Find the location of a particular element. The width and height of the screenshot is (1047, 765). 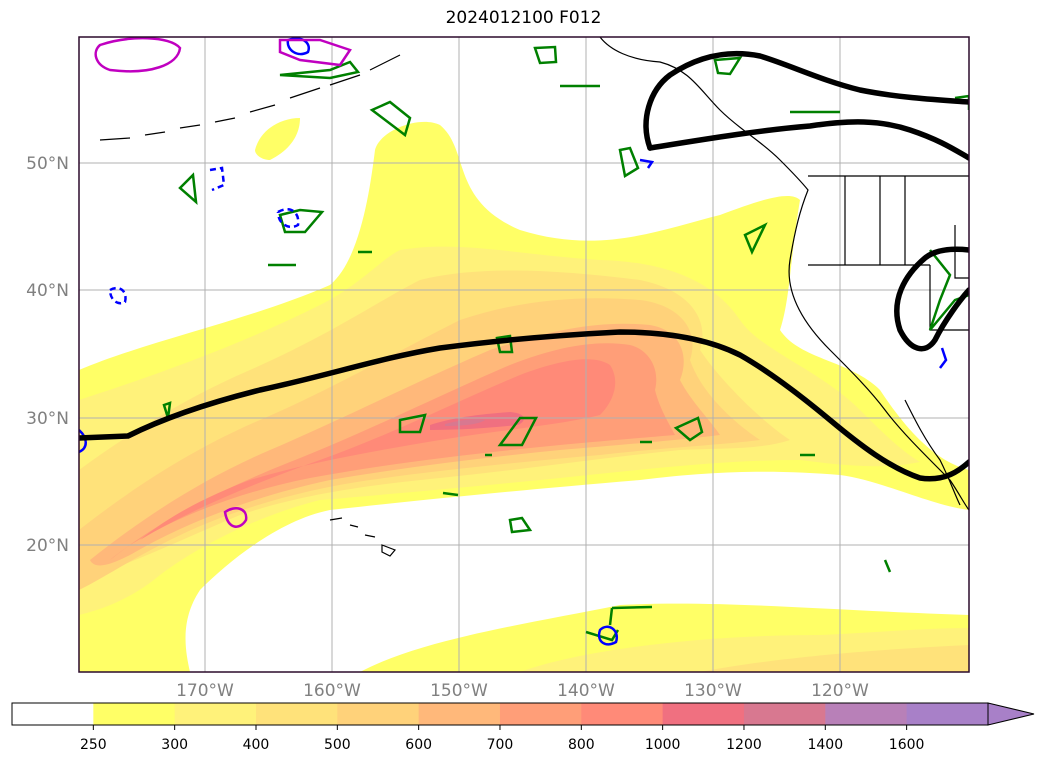

latitude-axis: 50°N 40°N 30°N 20°N is located at coordinates (47, 355).